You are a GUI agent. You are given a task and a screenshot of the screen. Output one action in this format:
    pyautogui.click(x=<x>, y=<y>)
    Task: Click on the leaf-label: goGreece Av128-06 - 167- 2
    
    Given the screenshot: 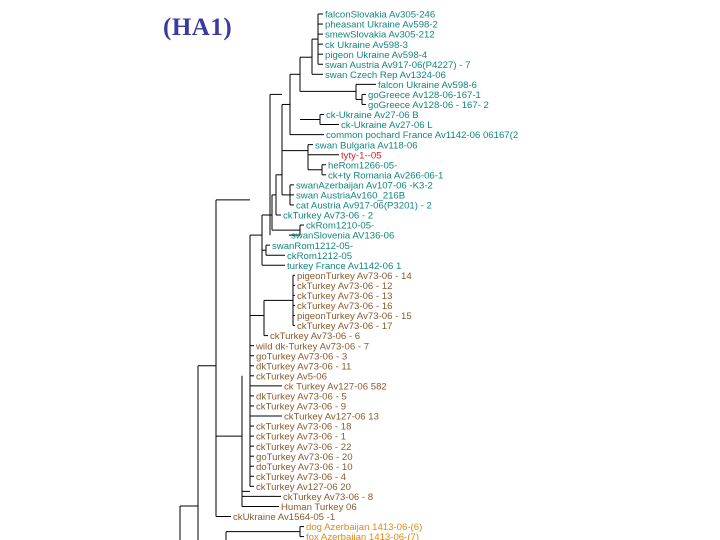 What is the action you would take?
    pyautogui.click(x=428, y=105)
    